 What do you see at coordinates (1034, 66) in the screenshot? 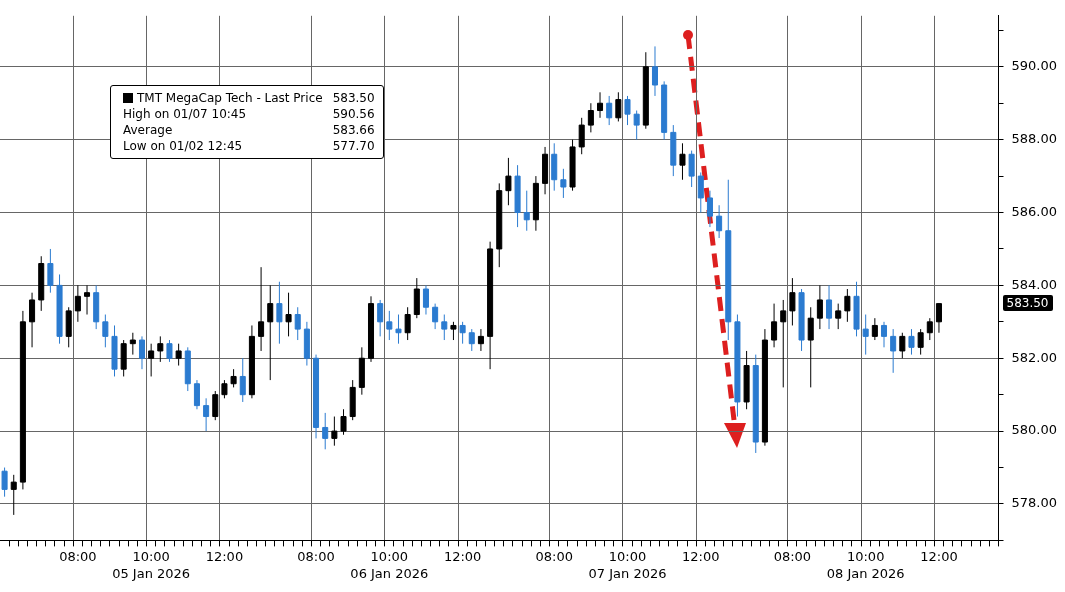
I see `y-tick-label: 590.00` at bounding box center [1034, 66].